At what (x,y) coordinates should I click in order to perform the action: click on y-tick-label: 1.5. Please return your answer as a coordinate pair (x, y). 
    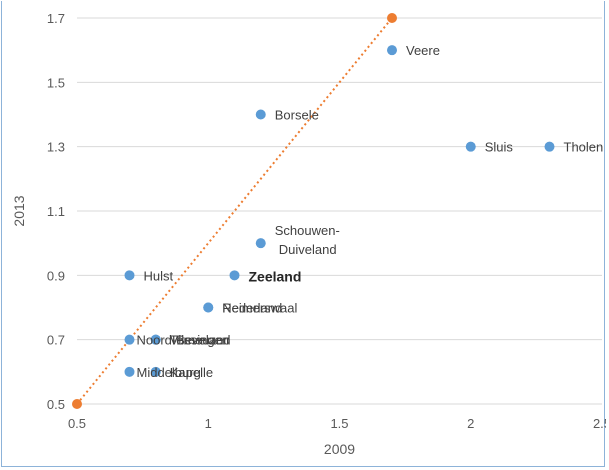
    Looking at the image, I should click on (56, 82).